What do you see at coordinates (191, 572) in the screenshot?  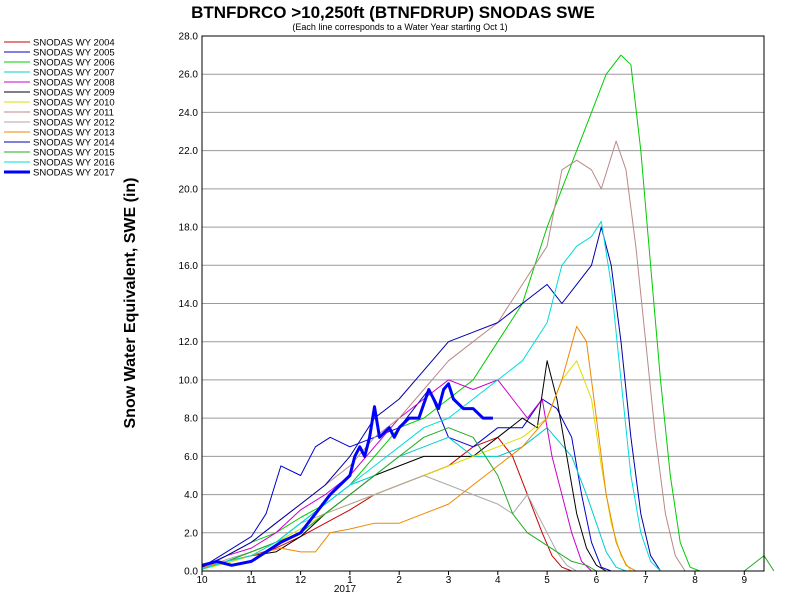 I see `y-tick-label: 0.0` at bounding box center [191, 572].